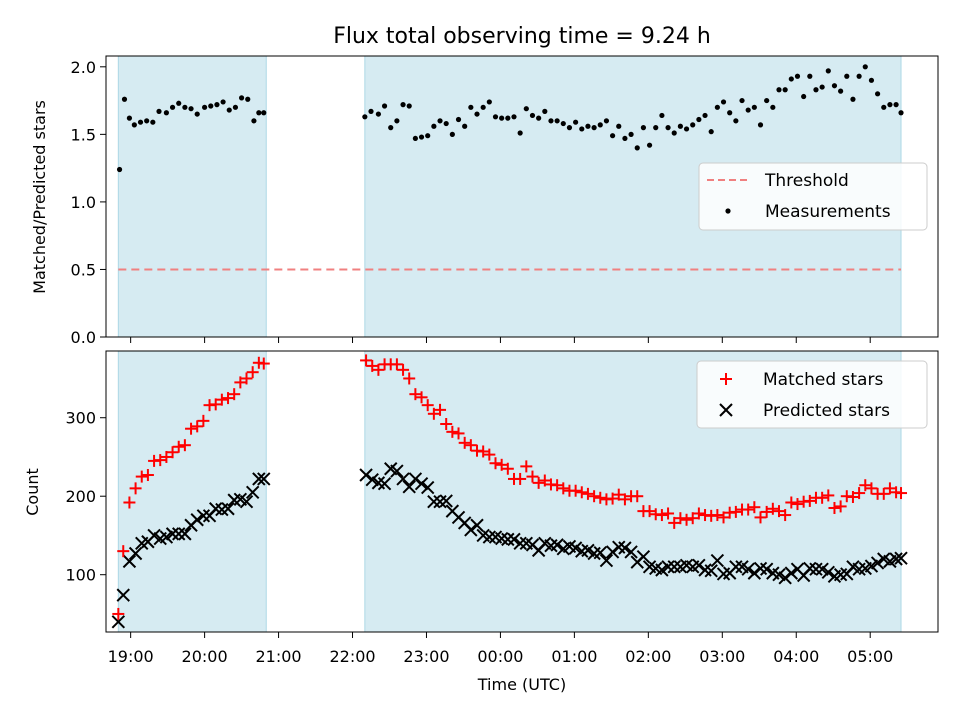 The width and height of the screenshot is (960, 720). I want to click on legend-predicted-swatch, so click(726, 410).